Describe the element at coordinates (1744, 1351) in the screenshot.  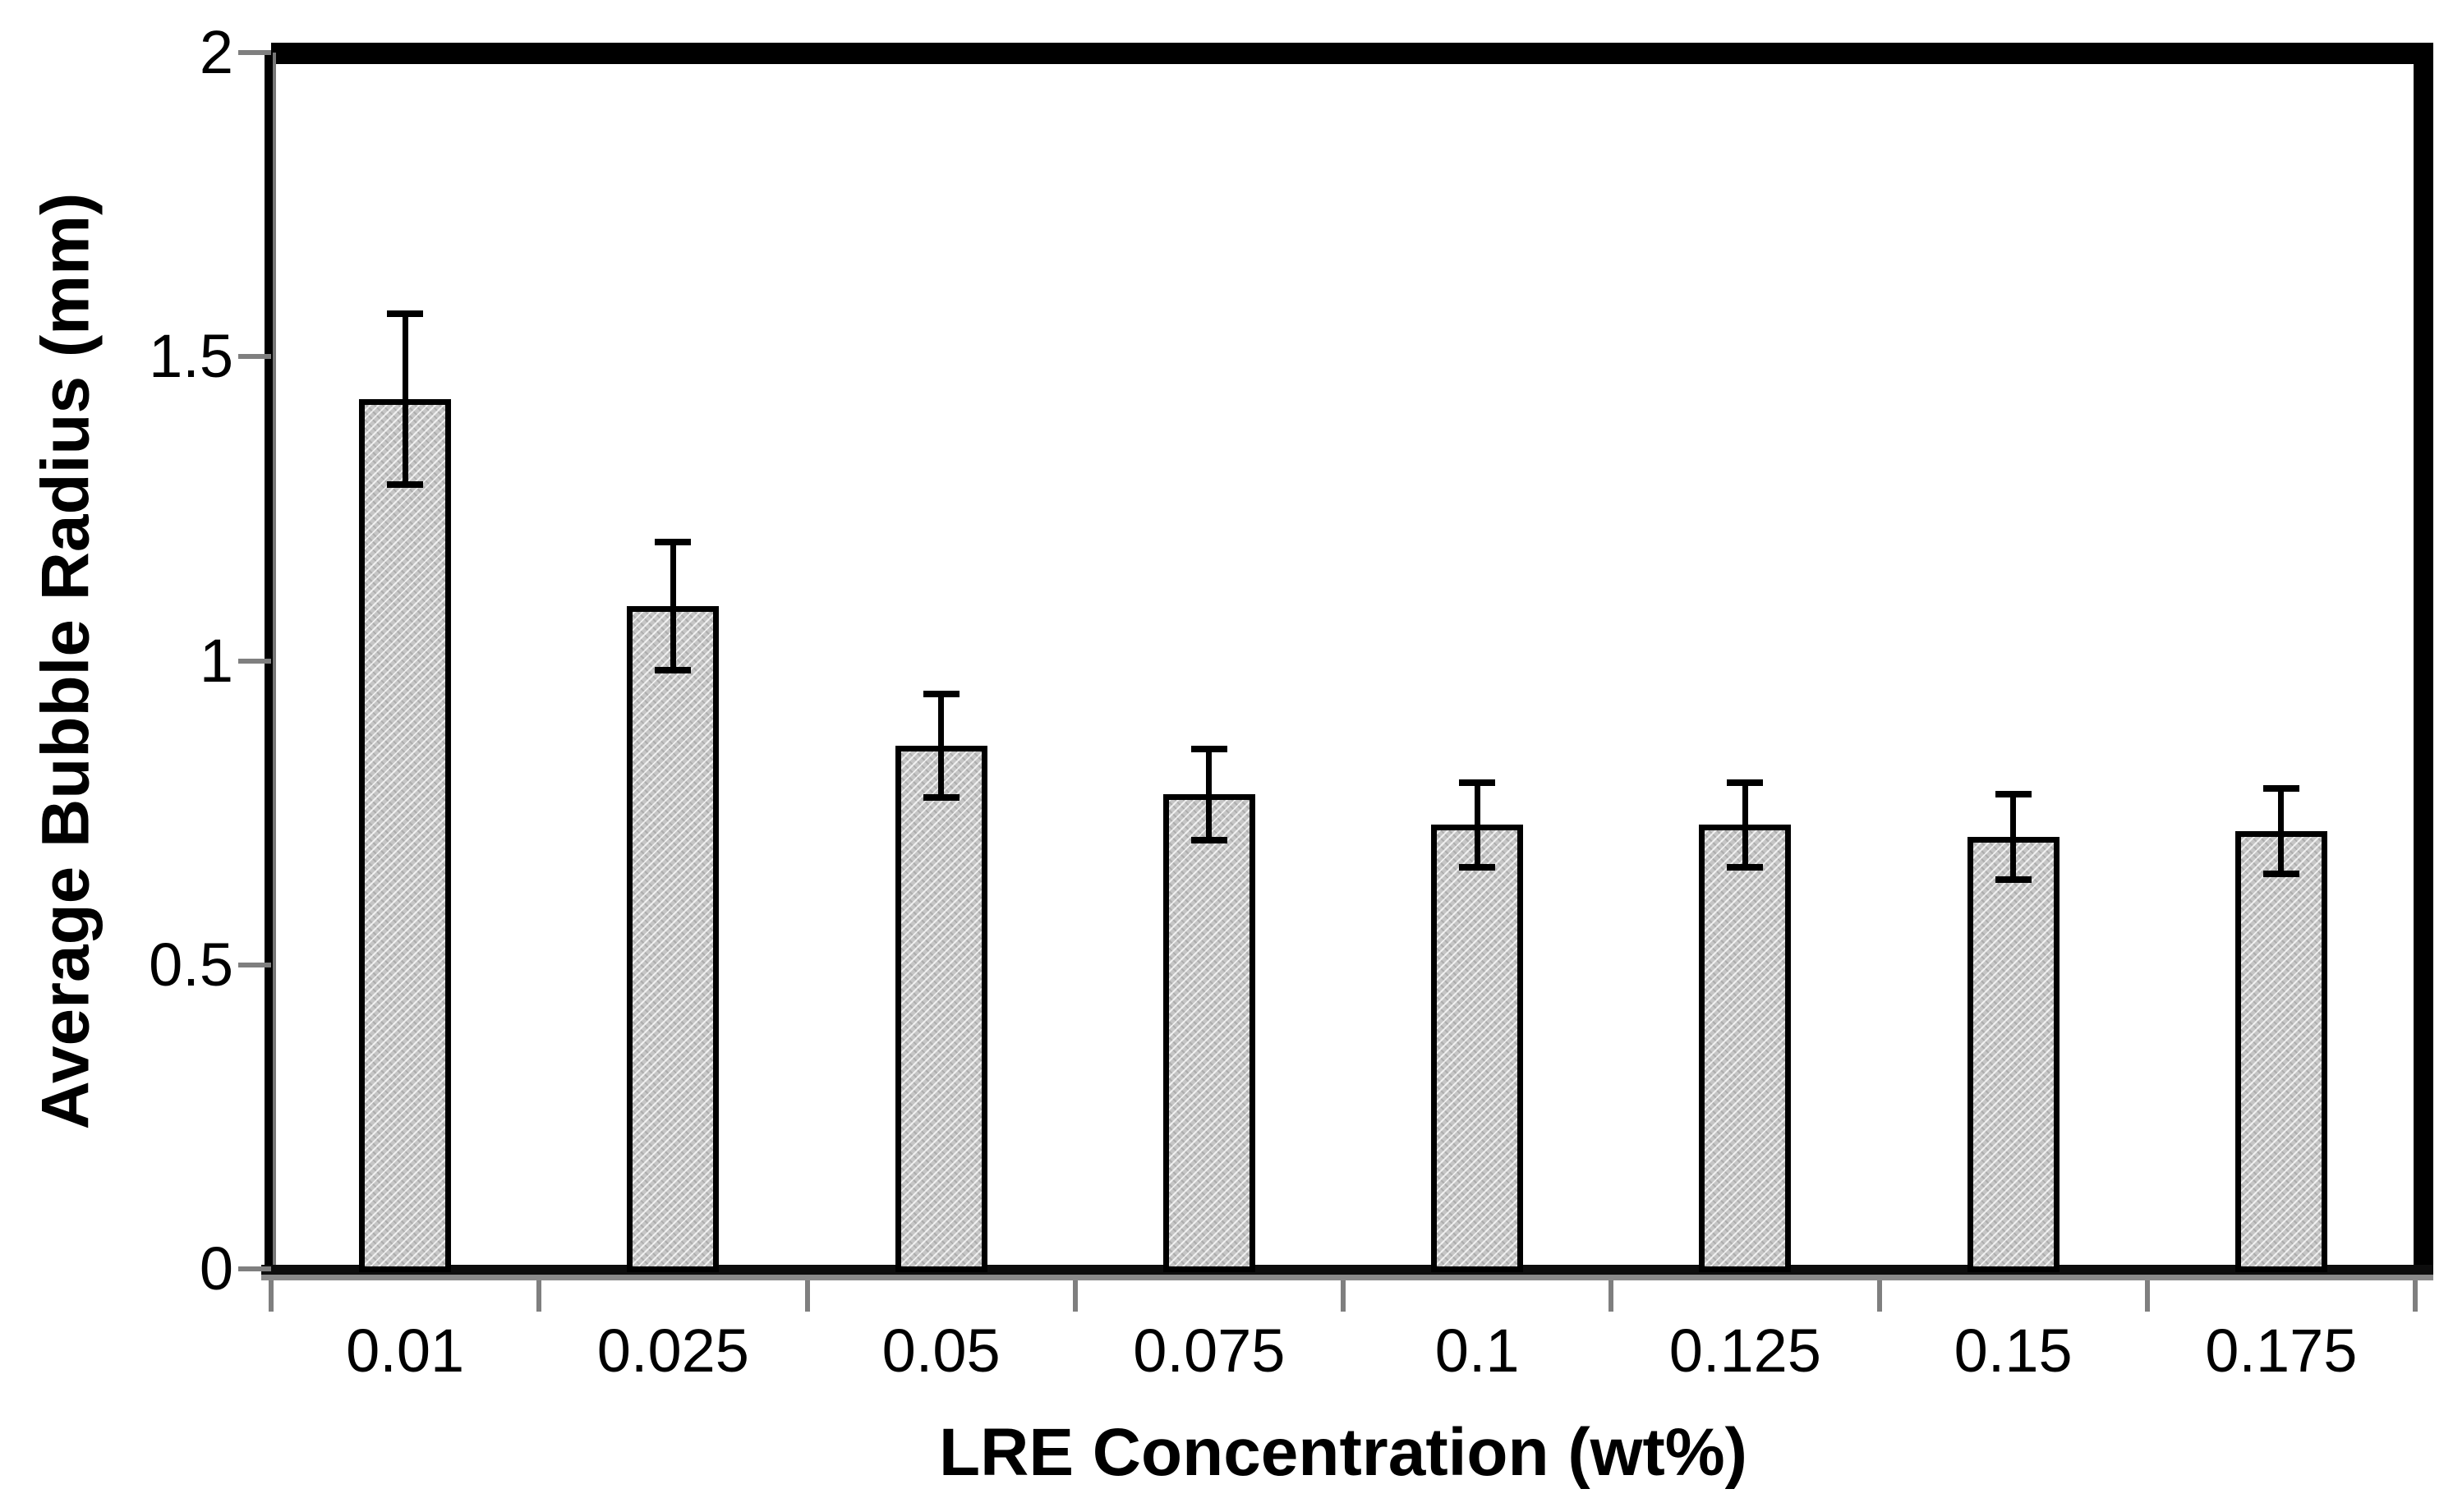
I see `x-tick-label: 0.125` at that location.